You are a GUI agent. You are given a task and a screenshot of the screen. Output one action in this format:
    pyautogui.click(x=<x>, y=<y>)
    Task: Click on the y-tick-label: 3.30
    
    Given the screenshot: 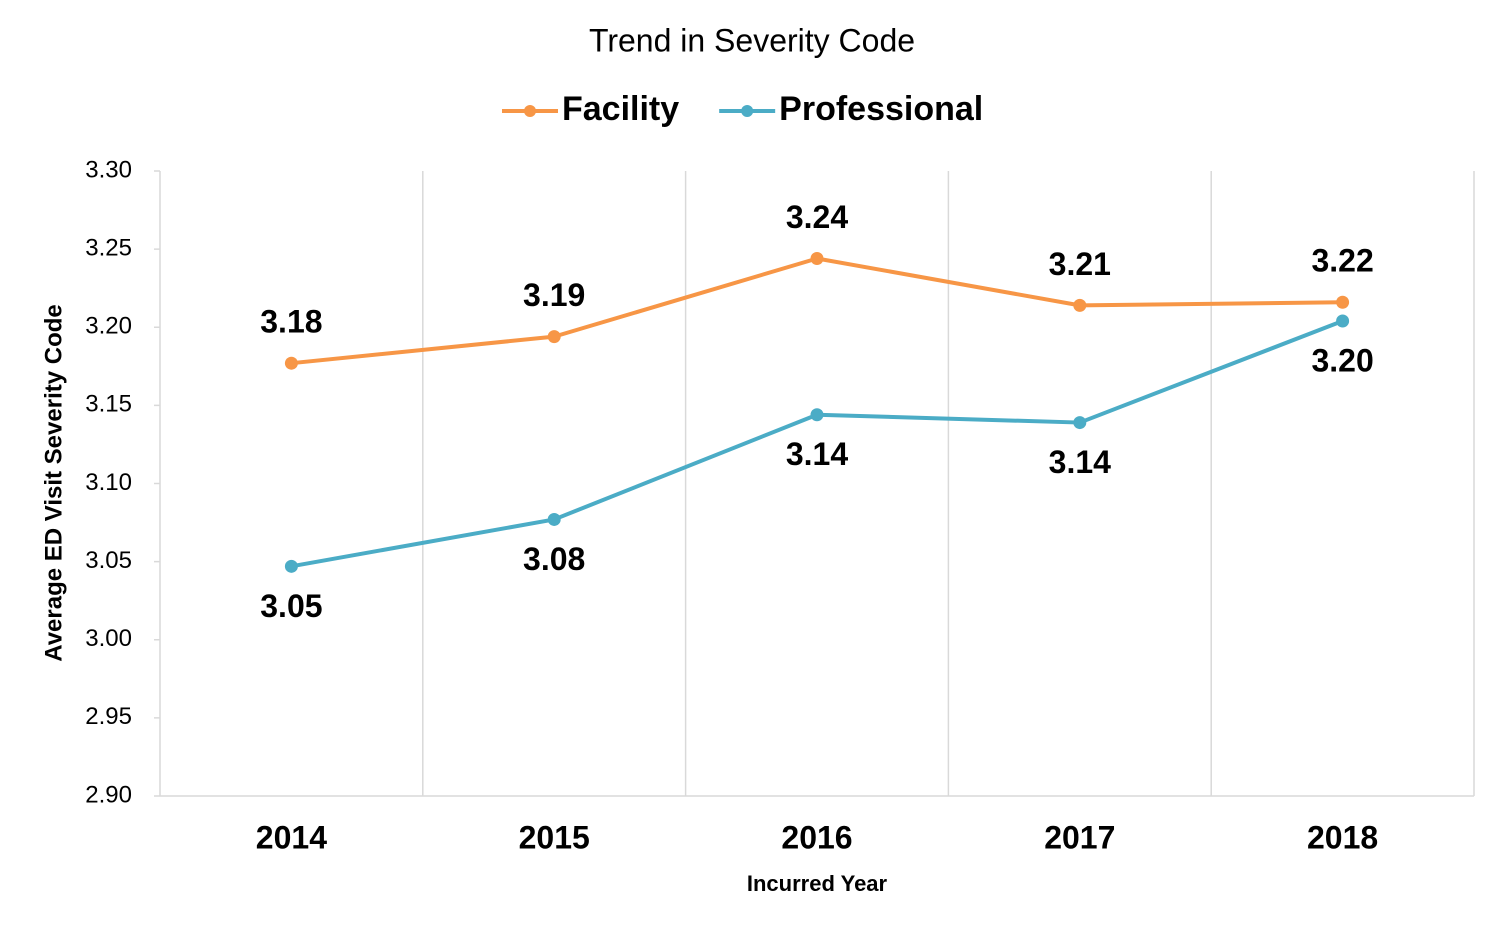 What is the action you would take?
    pyautogui.click(x=108, y=169)
    